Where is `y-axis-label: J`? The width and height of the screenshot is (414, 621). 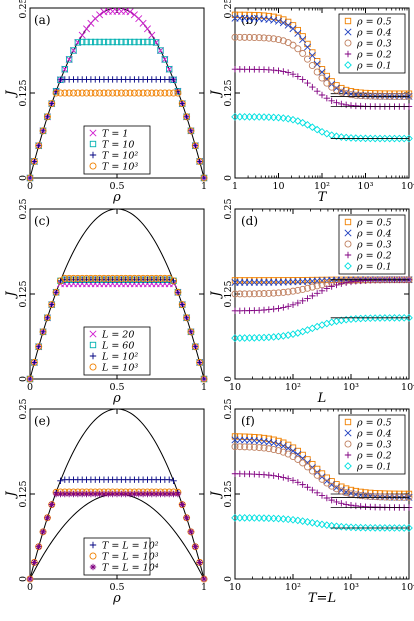
y-axis-label: J is located at coordinates (216, 495).